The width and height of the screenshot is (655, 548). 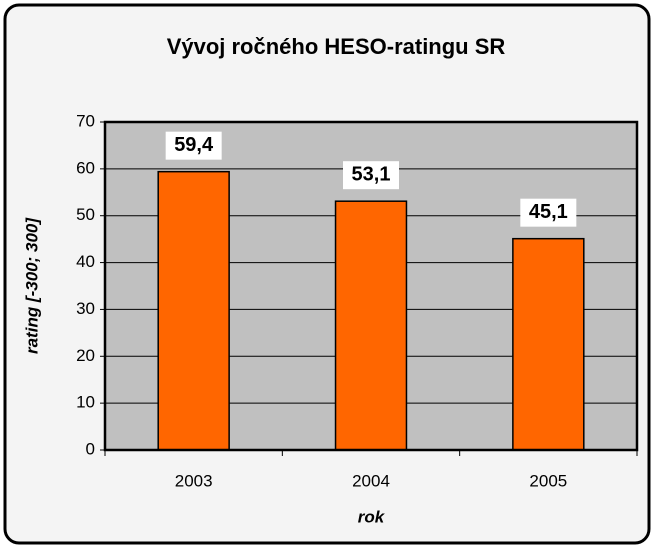 What do you see at coordinates (336, 46) in the screenshot?
I see `chart-title: Vývoj ročného HESO-ratingu SR` at bounding box center [336, 46].